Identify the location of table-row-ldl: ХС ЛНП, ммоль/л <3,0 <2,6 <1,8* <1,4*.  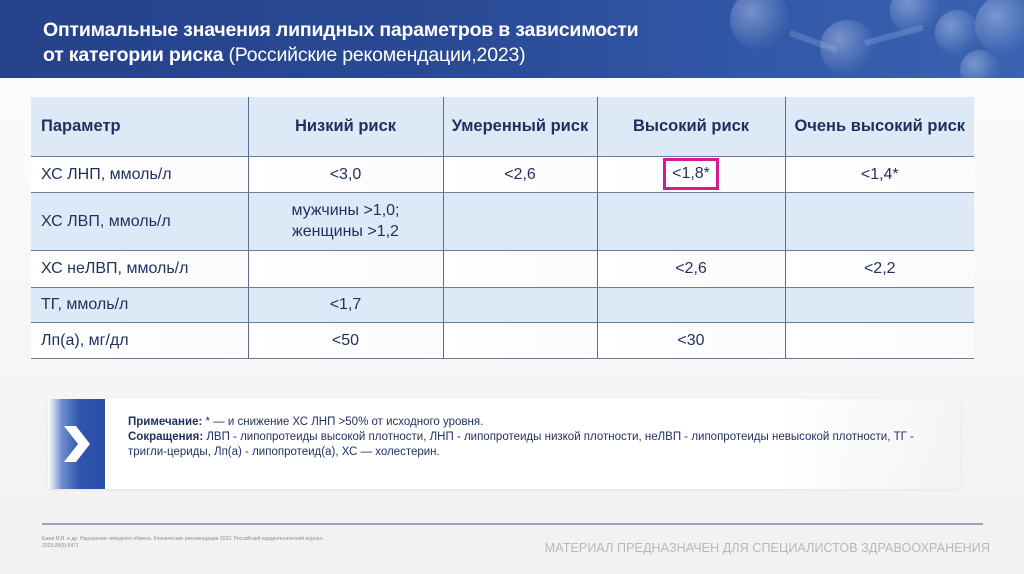
(502, 174).